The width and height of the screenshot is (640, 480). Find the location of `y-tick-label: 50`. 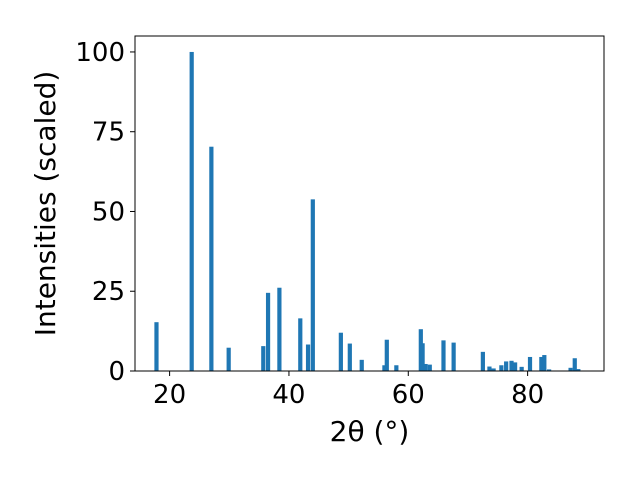

y-tick-label: 50 is located at coordinates (108, 212).